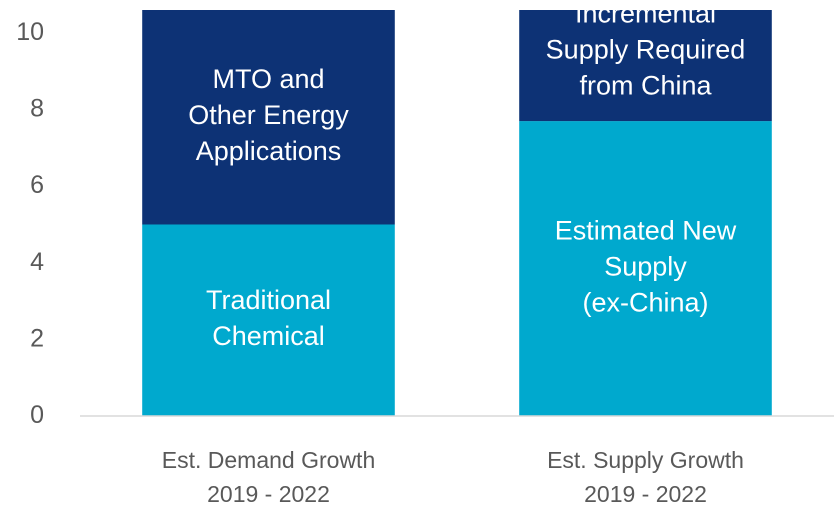  I want to click on segment-label: Incremental Supply Required from China, so click(646, 50).